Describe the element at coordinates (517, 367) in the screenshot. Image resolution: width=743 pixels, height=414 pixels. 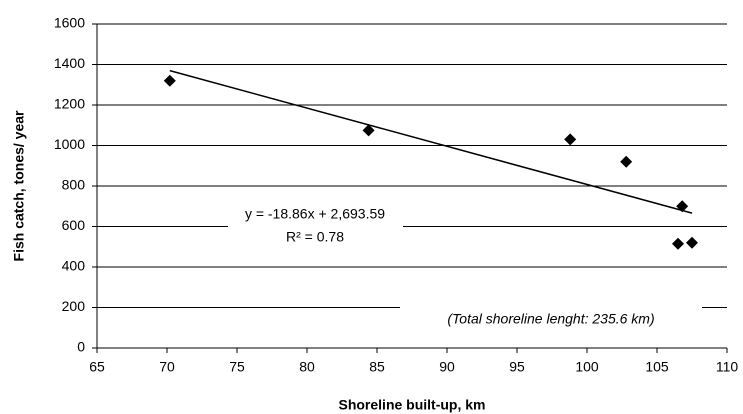
I see `x-tick-label: 95` at that location.